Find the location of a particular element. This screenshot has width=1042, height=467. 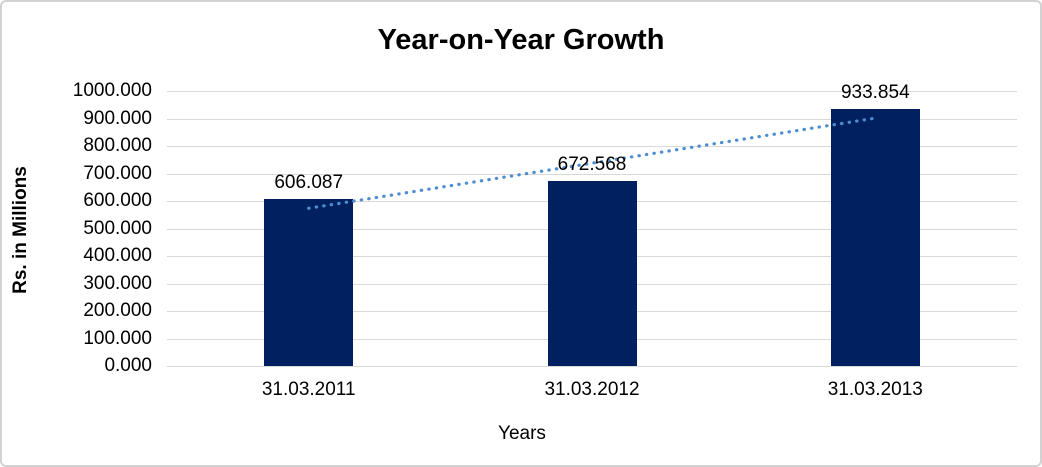

bar-value-label: 606.087 is located at coordinates (309, 183).